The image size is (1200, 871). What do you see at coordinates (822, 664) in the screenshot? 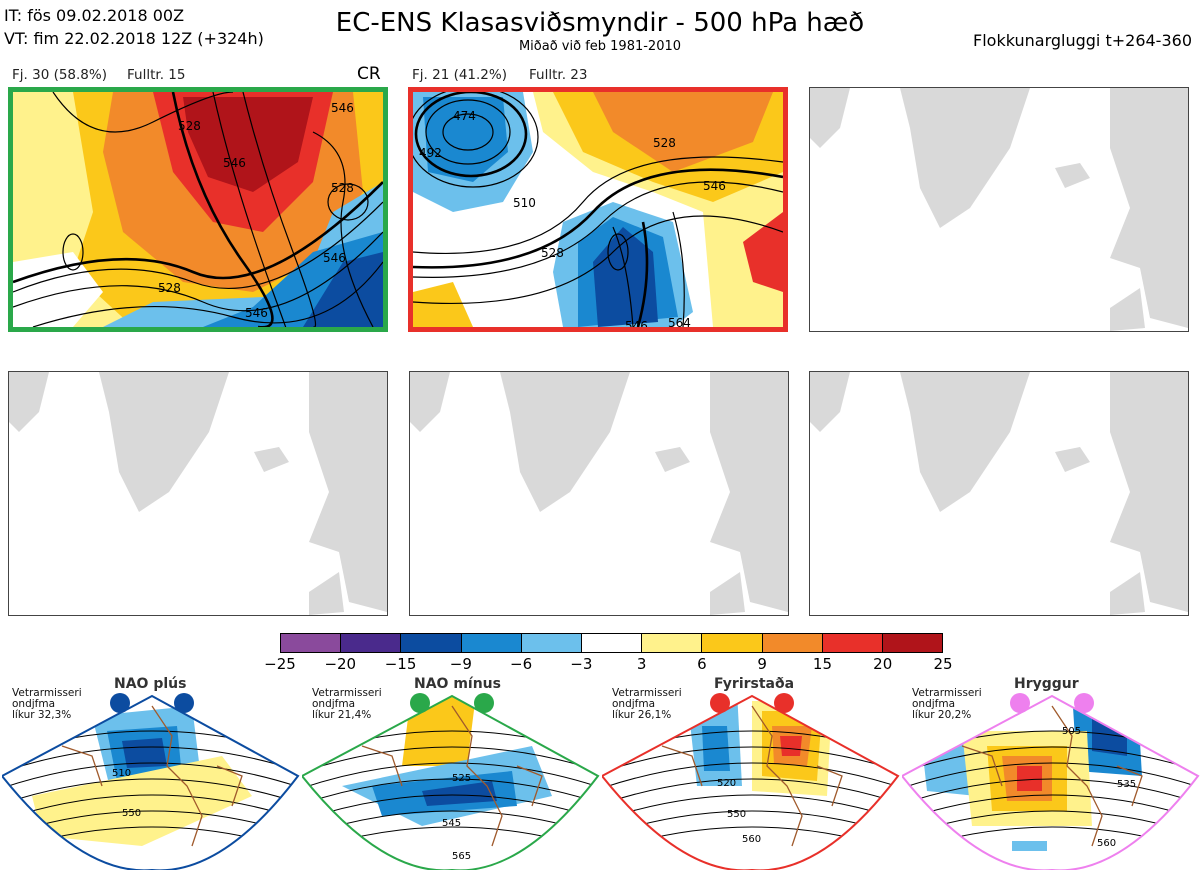
I see `colorbar-tick-label: 15` at bounding box center [822, 664].